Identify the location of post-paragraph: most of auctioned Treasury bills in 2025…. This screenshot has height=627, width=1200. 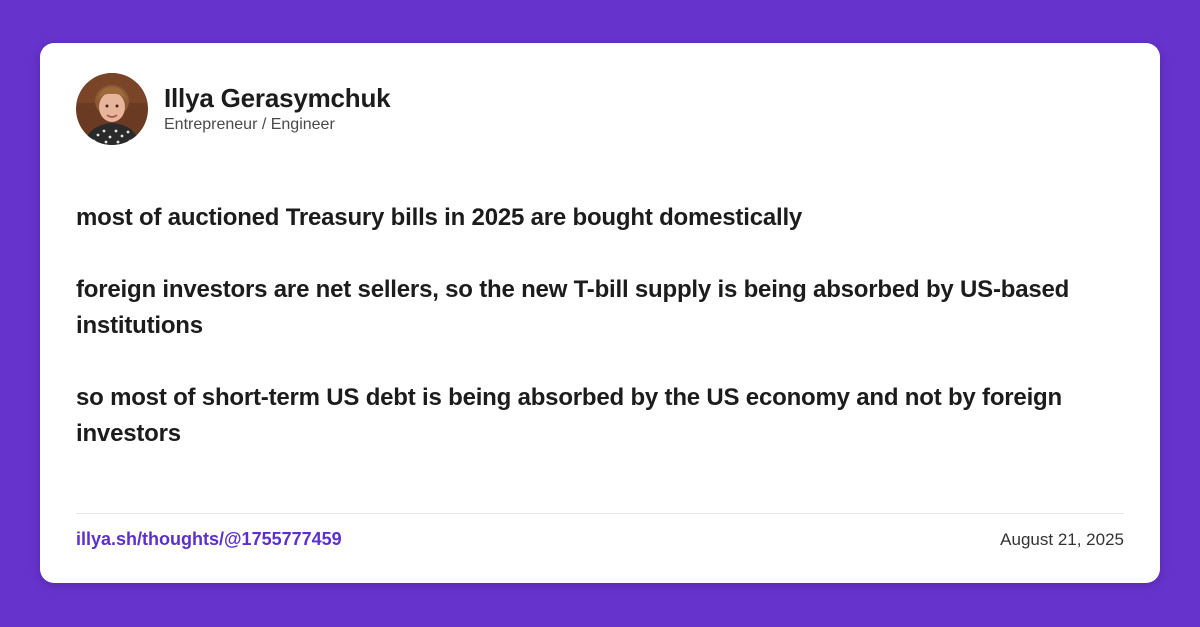
(439, 217).